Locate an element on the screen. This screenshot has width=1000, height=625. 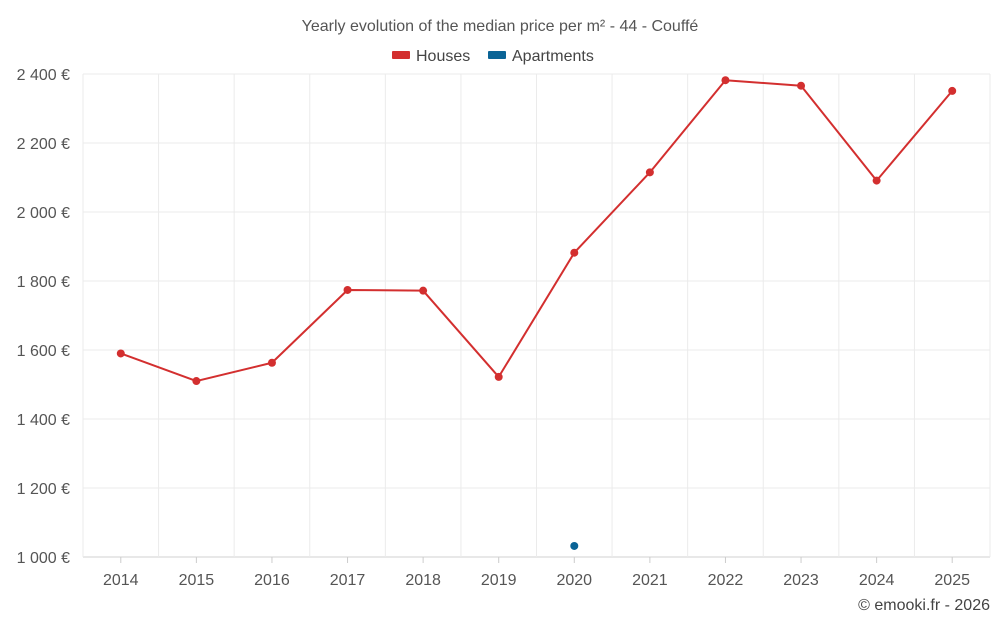
legend-item-apartments: Apartments is located at coordinates (541, 56).